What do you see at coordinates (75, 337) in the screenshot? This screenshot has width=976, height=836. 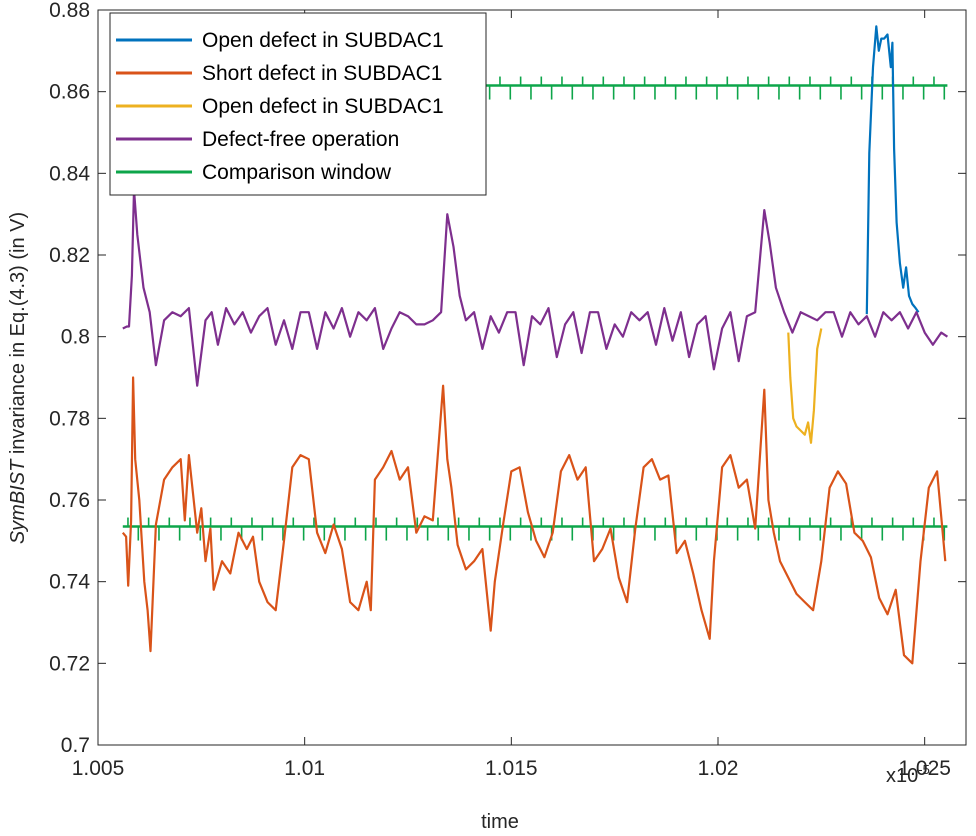 I see `y-tick-label: 0.8` at bounding box center [75, 337].